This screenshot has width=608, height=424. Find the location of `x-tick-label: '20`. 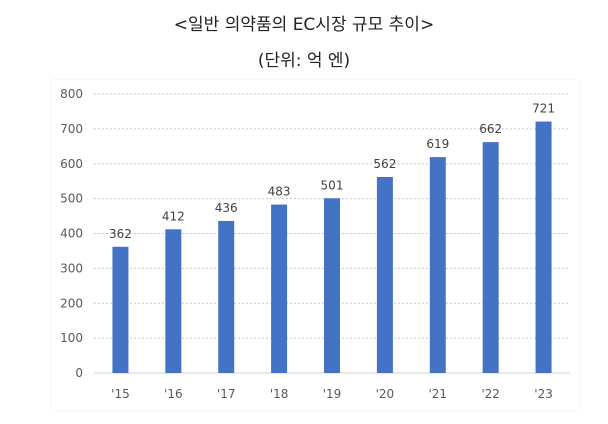

x-tick-label: '20 is located at coordinates (385, 394).